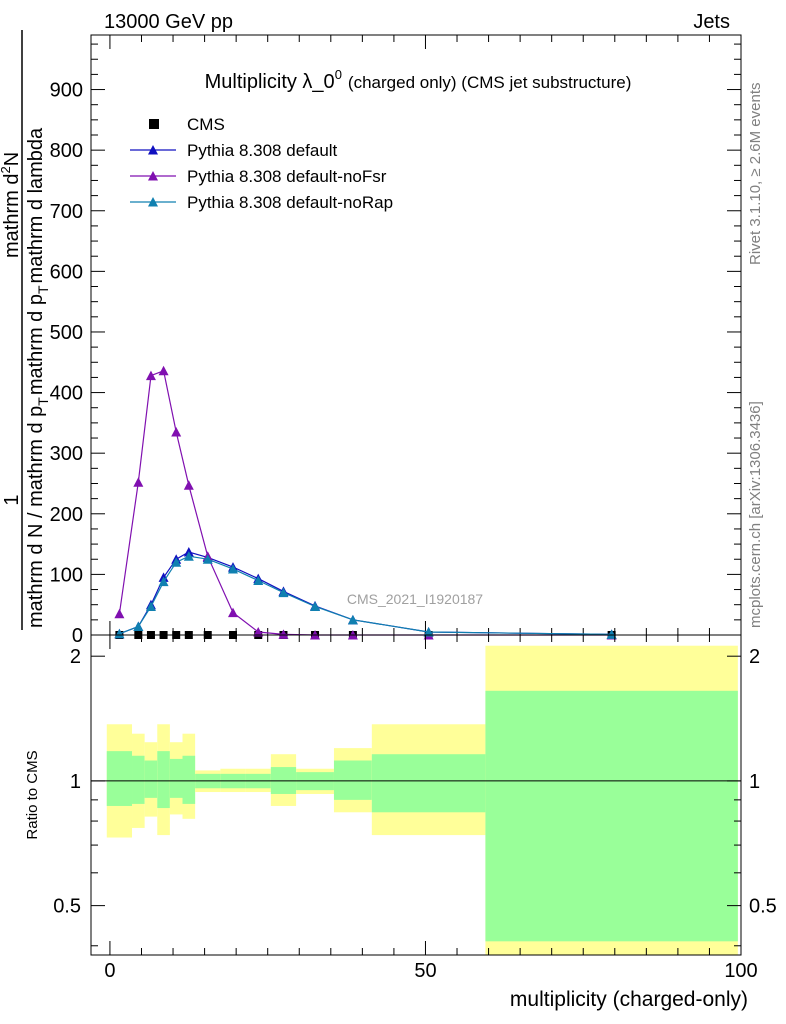  Describe the element at coordinates (36, 517) in the screenshot. I see `ylabel-dN-dpT: mathrm d N / mathrm d p` at that location.